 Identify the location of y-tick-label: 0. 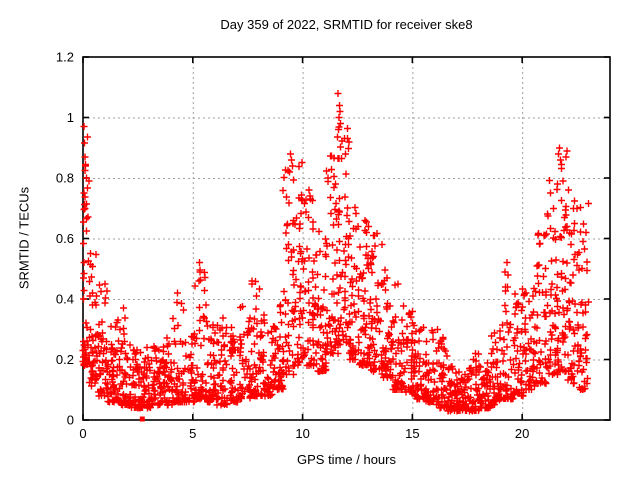
(70, 420).